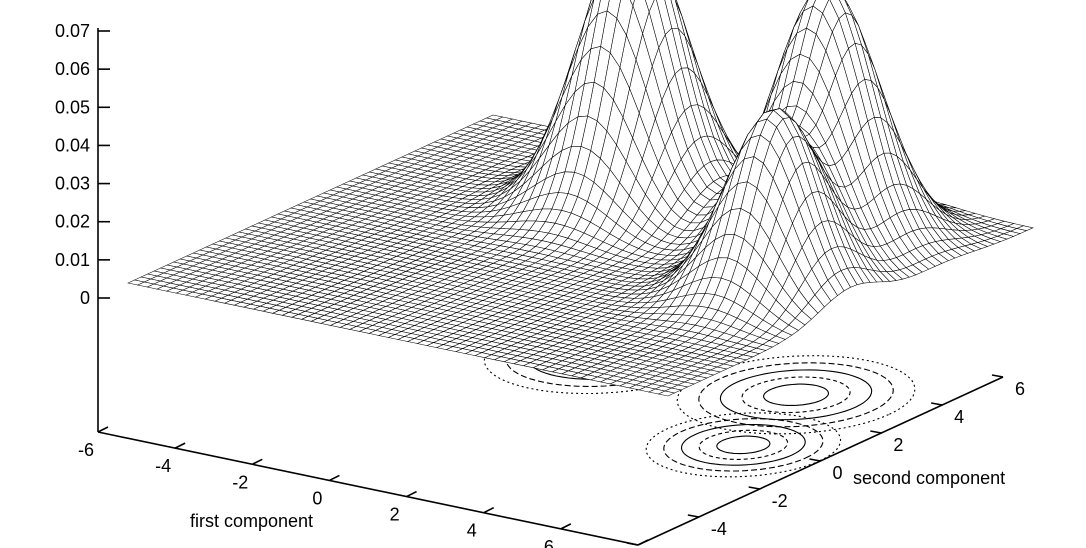 The height and width of the screenshot is (548, 1086). Describe the element at coordinates (251, 521) in the screenshot. I see `x-axis-title: first component` at that location.